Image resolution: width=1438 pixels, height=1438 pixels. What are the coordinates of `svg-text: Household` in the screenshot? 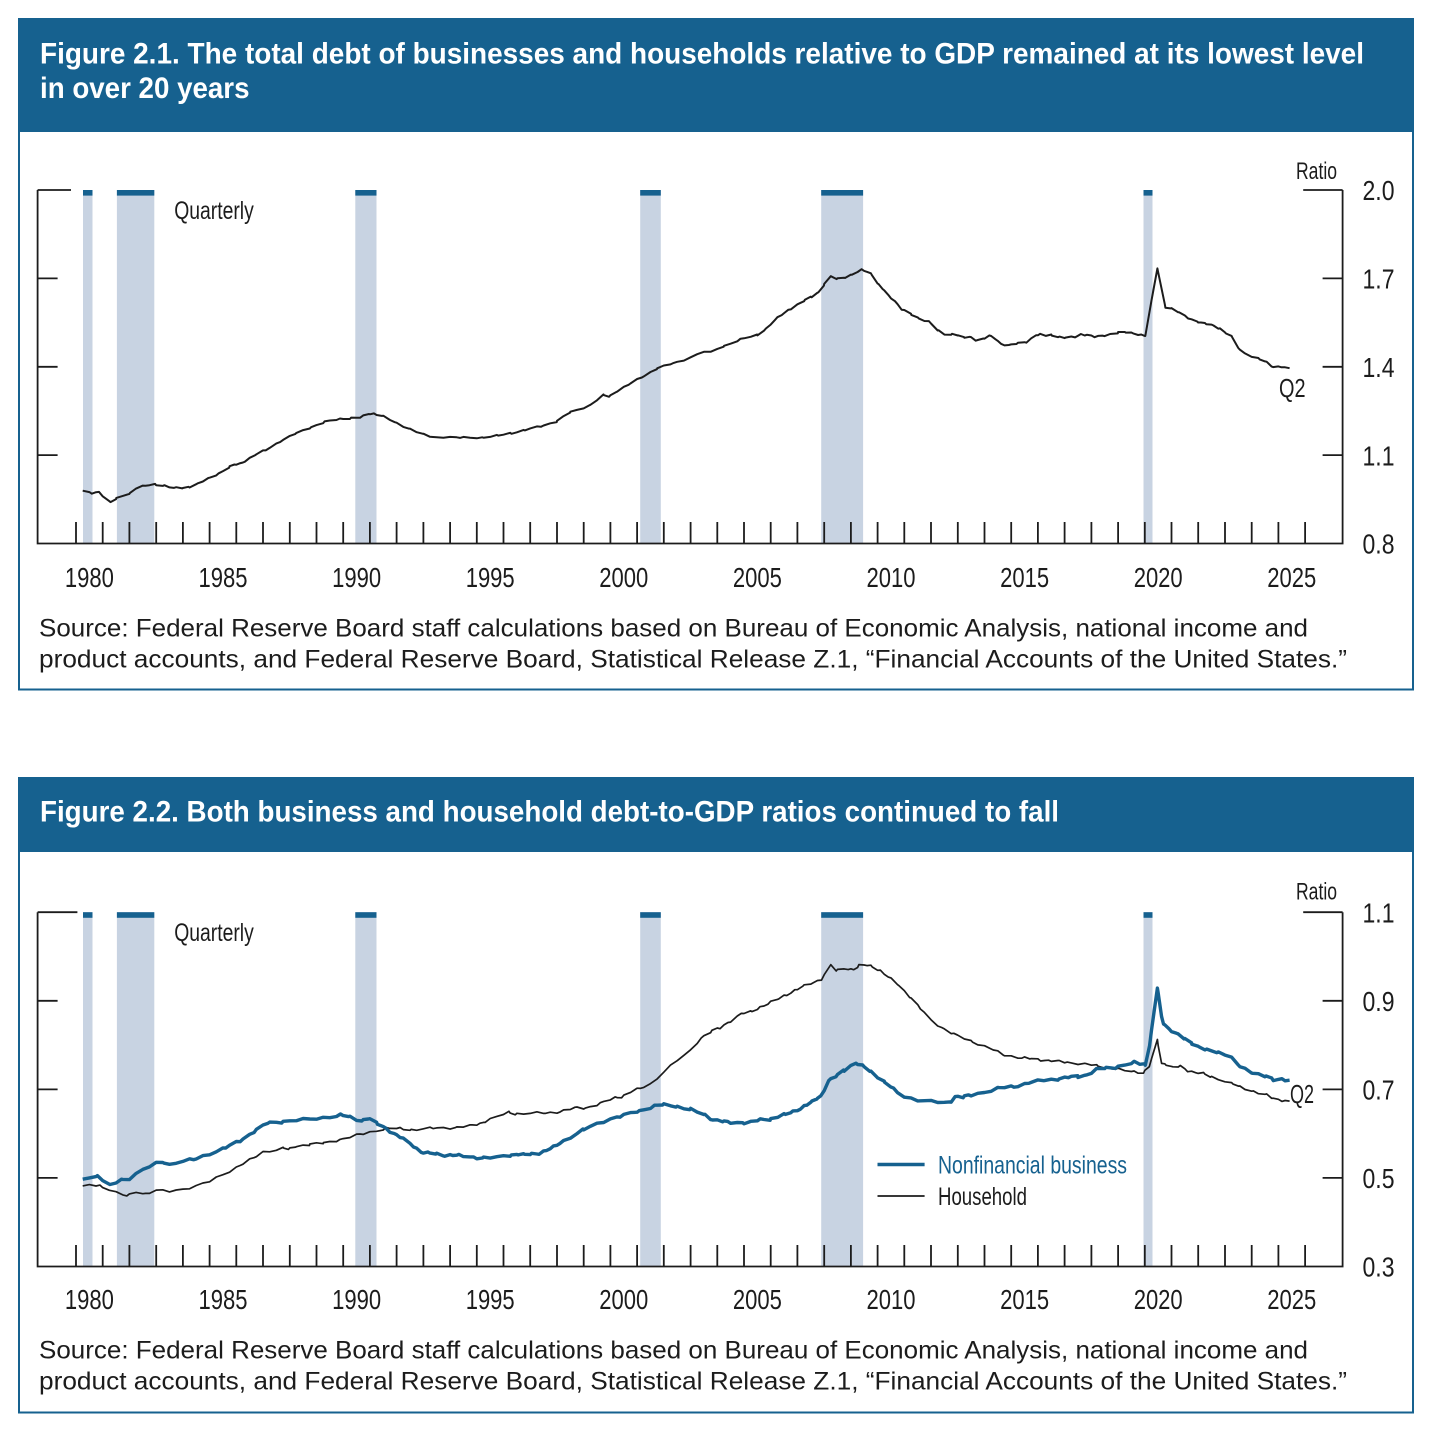 It's located at (982, 1197).